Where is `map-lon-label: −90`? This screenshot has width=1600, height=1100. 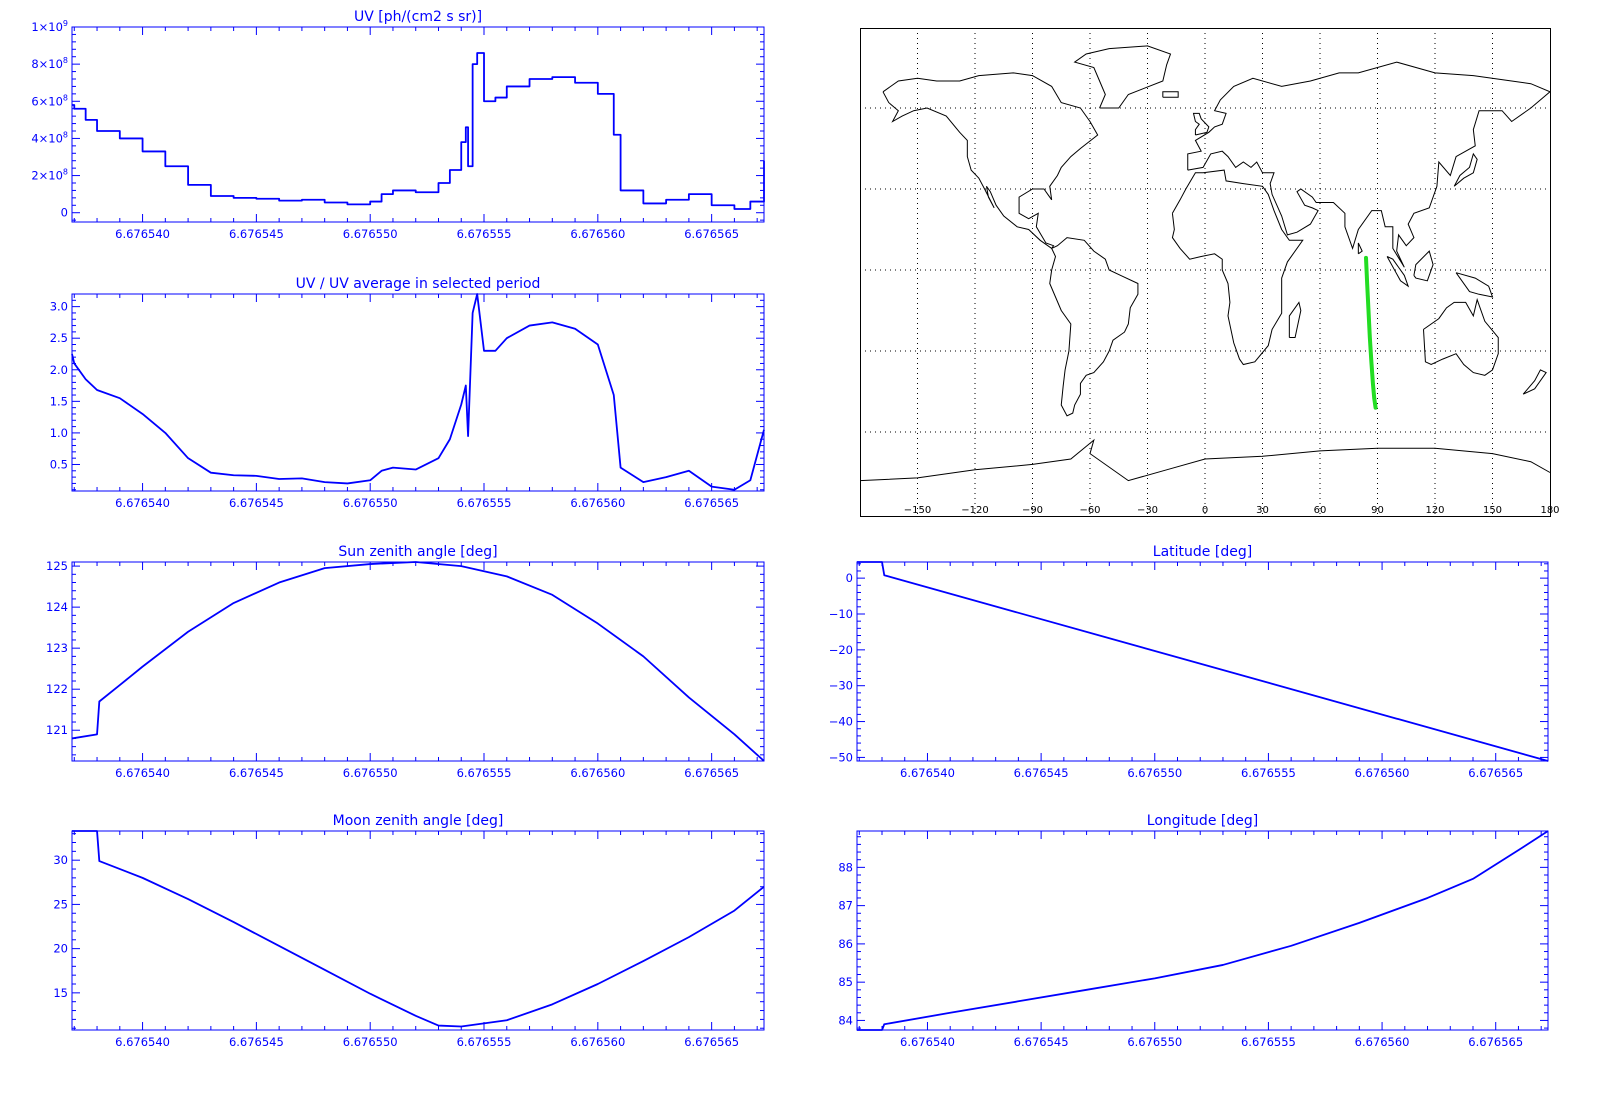 map-lon-label: −90 is located at coordinates (1032, 510).